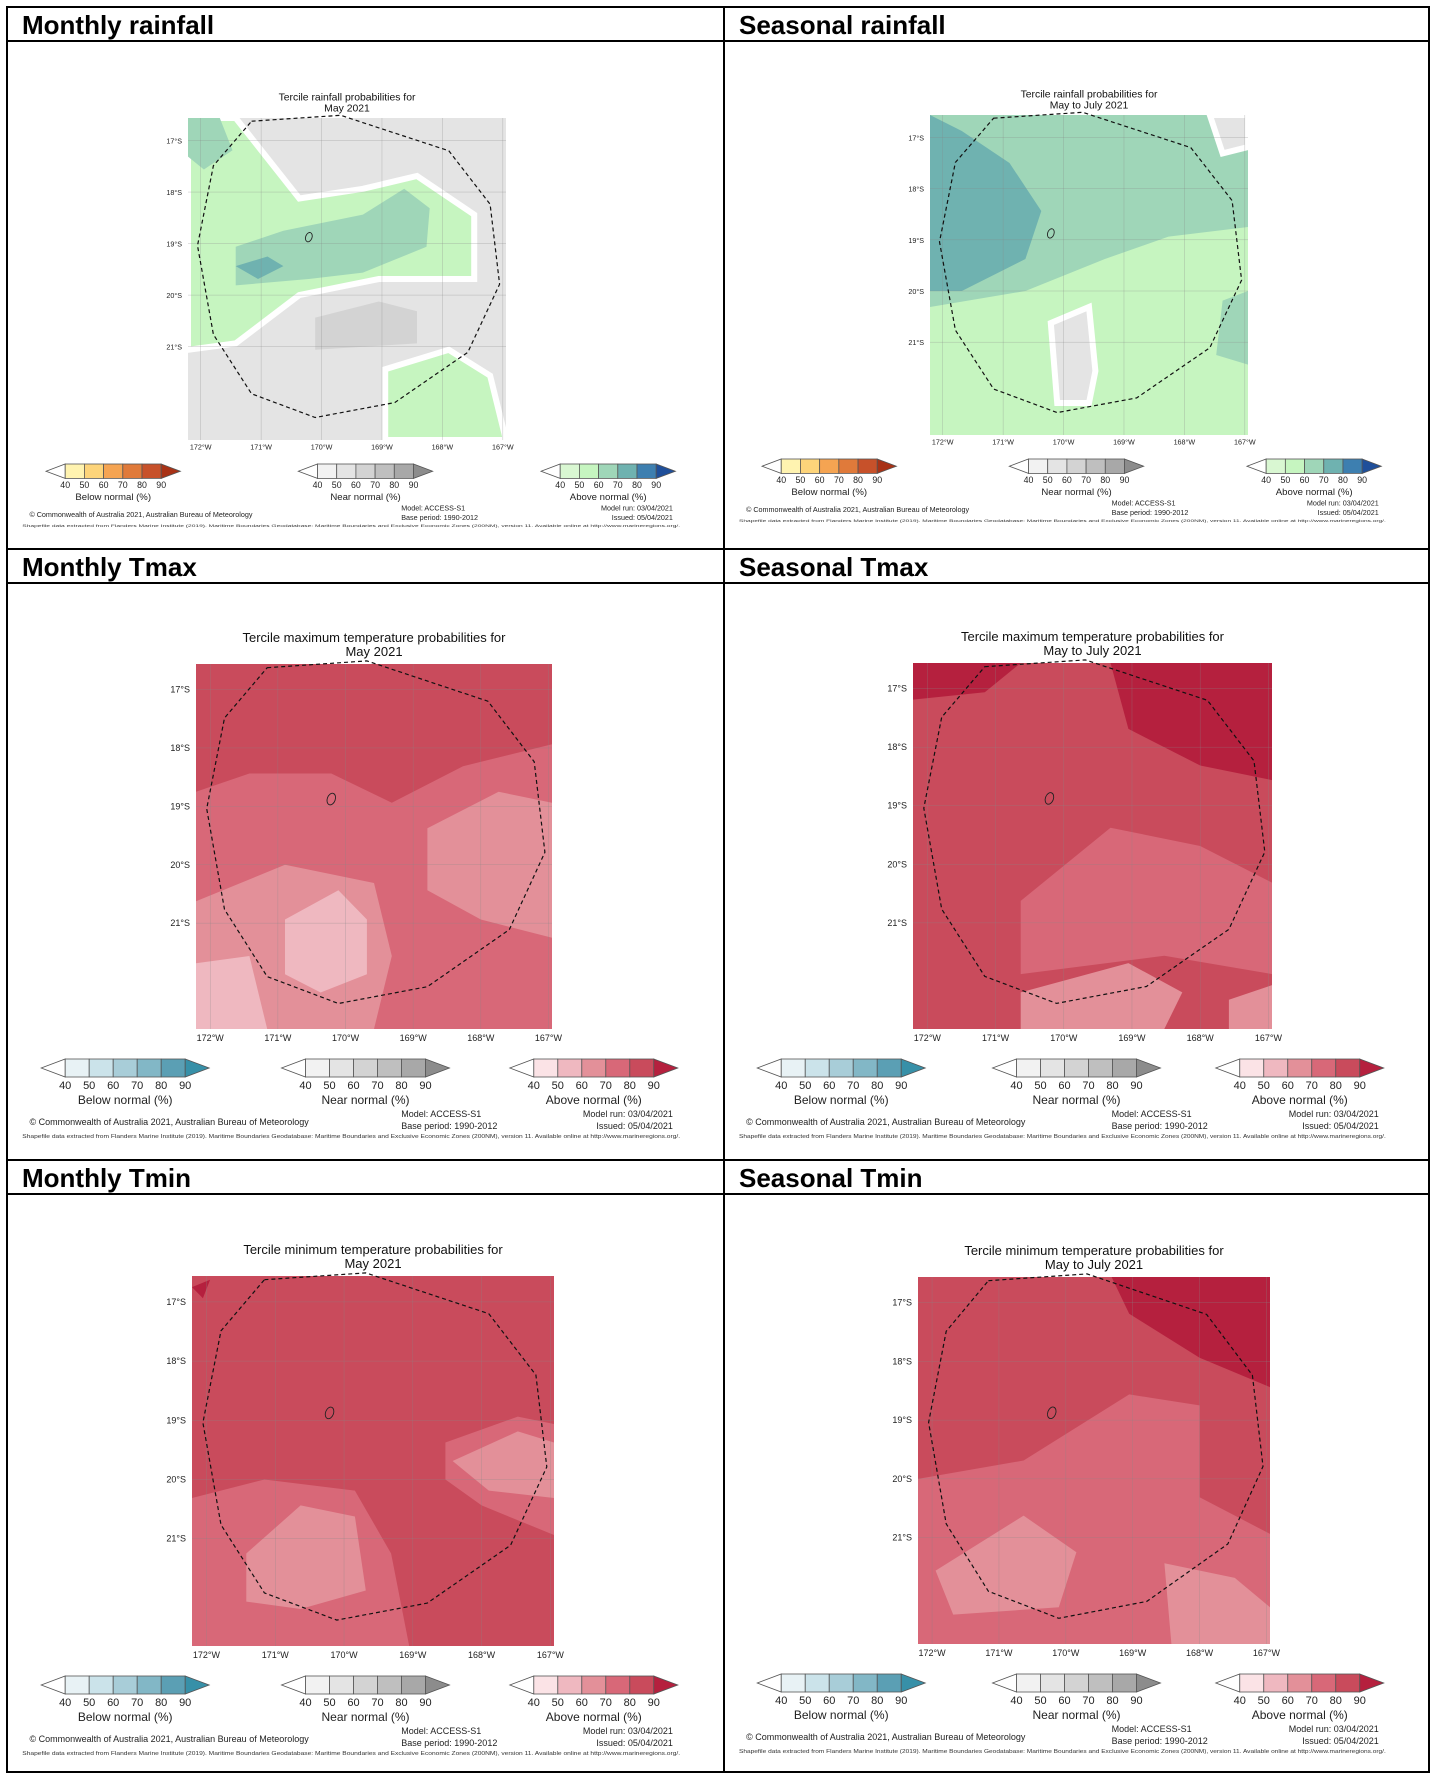 This screenshot has height=1773, width=1437. What do you see at coordinates (1089, 106) in the screenshot?
I see `map-title-line2: May to July 2021` at bounding box center [1089, 106].